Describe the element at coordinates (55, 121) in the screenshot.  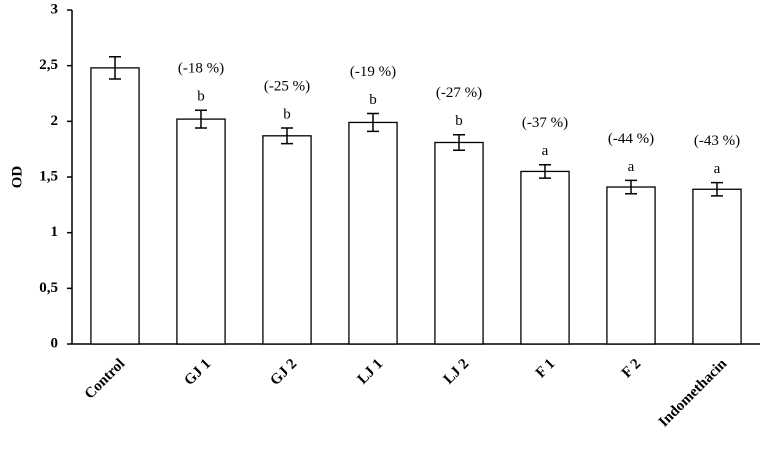
I see `y-tick-label: 2` at that location.